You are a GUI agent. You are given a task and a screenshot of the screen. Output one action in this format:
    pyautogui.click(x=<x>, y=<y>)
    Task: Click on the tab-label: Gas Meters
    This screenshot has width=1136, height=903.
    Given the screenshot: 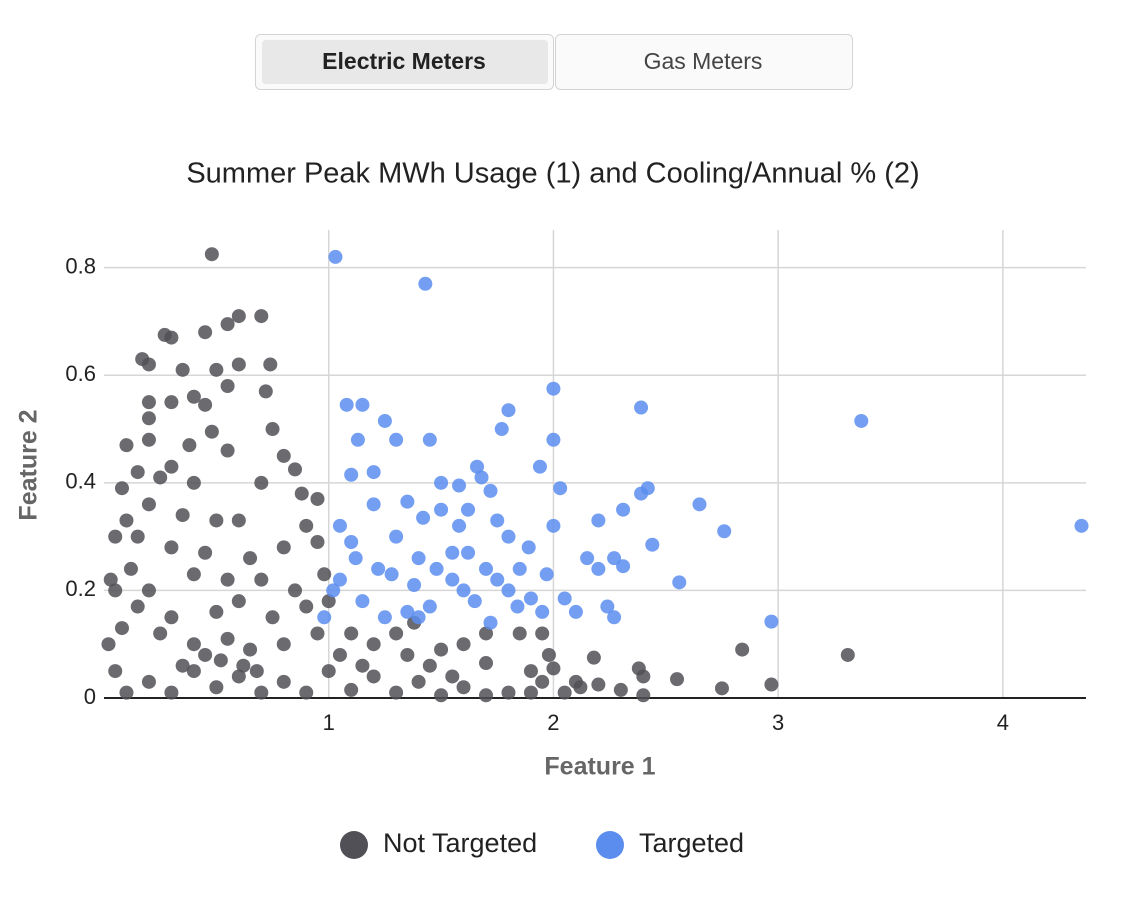 What is the action you would take?
    pyautogui.click(x=703, y=61)
    